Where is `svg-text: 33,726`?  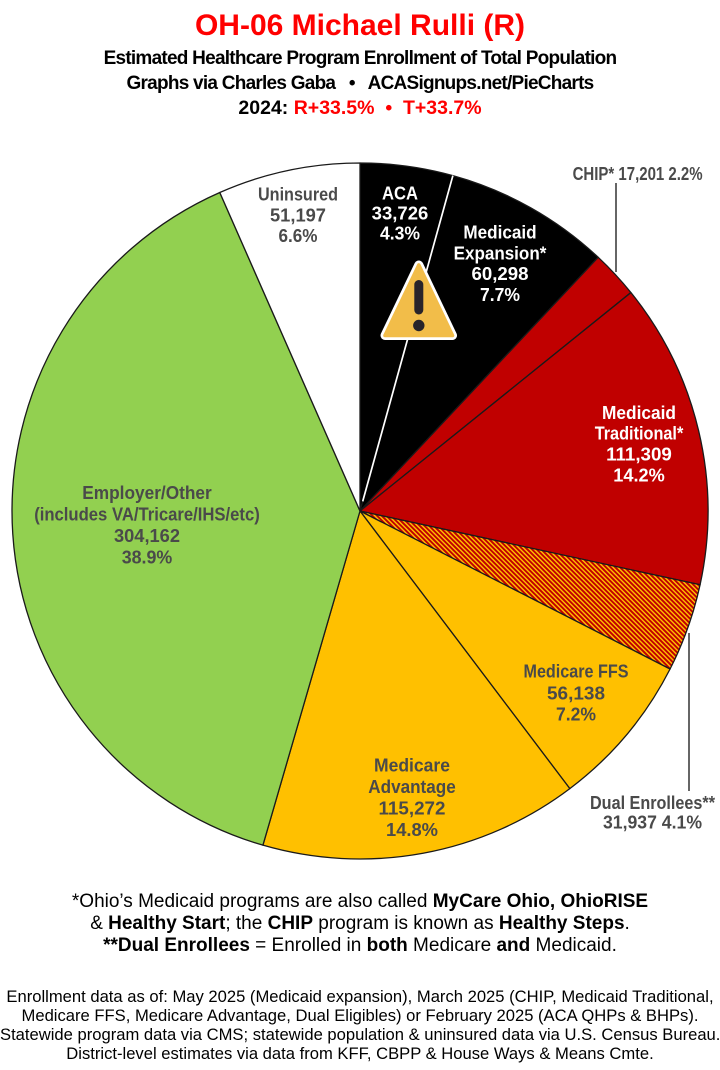
svg-text: 33,726 is located at coordinates (400, 214).